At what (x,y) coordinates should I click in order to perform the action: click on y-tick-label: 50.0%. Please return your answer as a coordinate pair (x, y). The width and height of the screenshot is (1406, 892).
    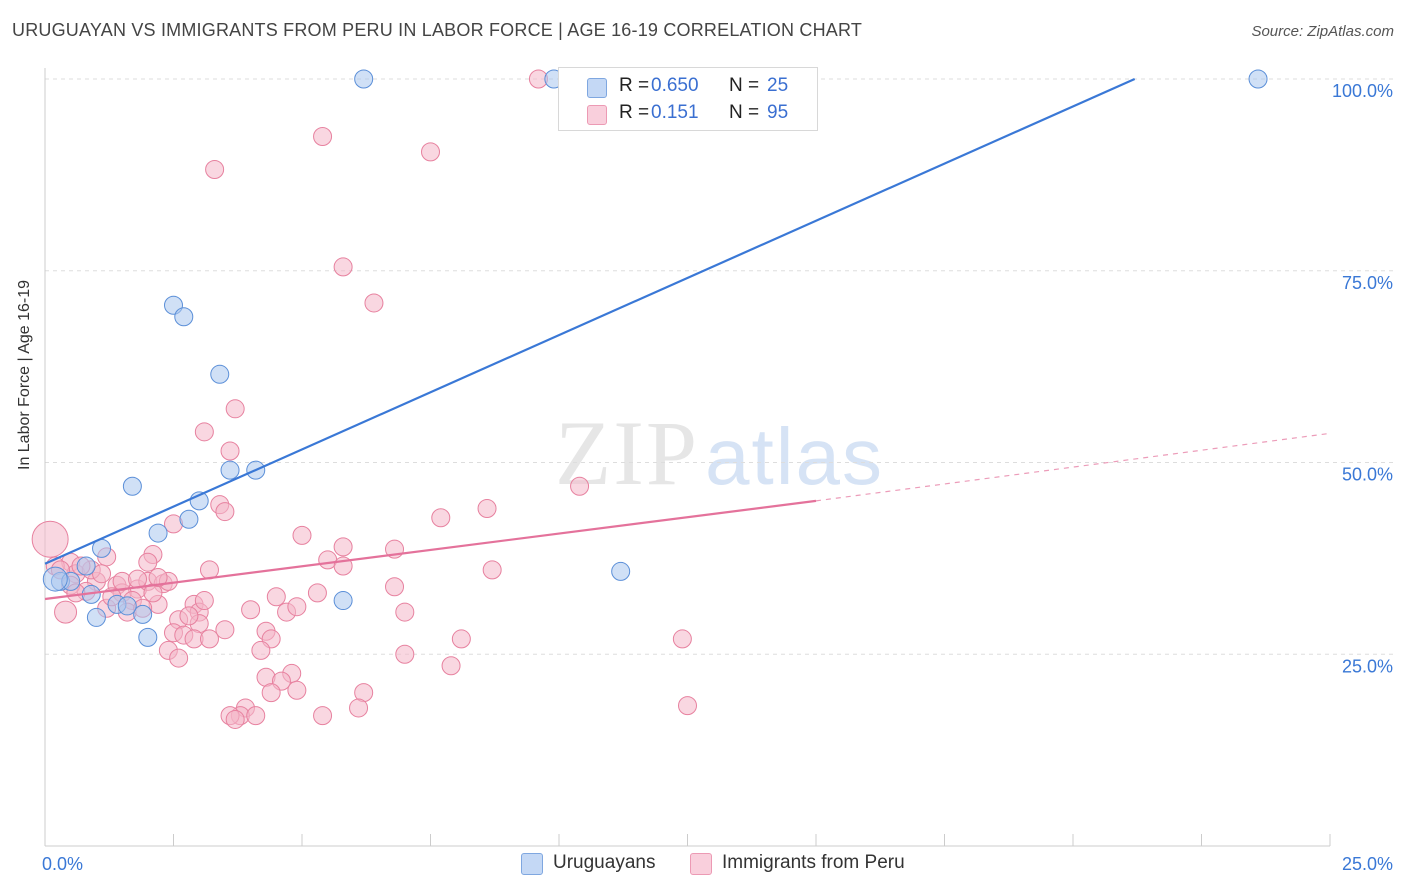
    Looking at the image, I should click on (1367, 475).